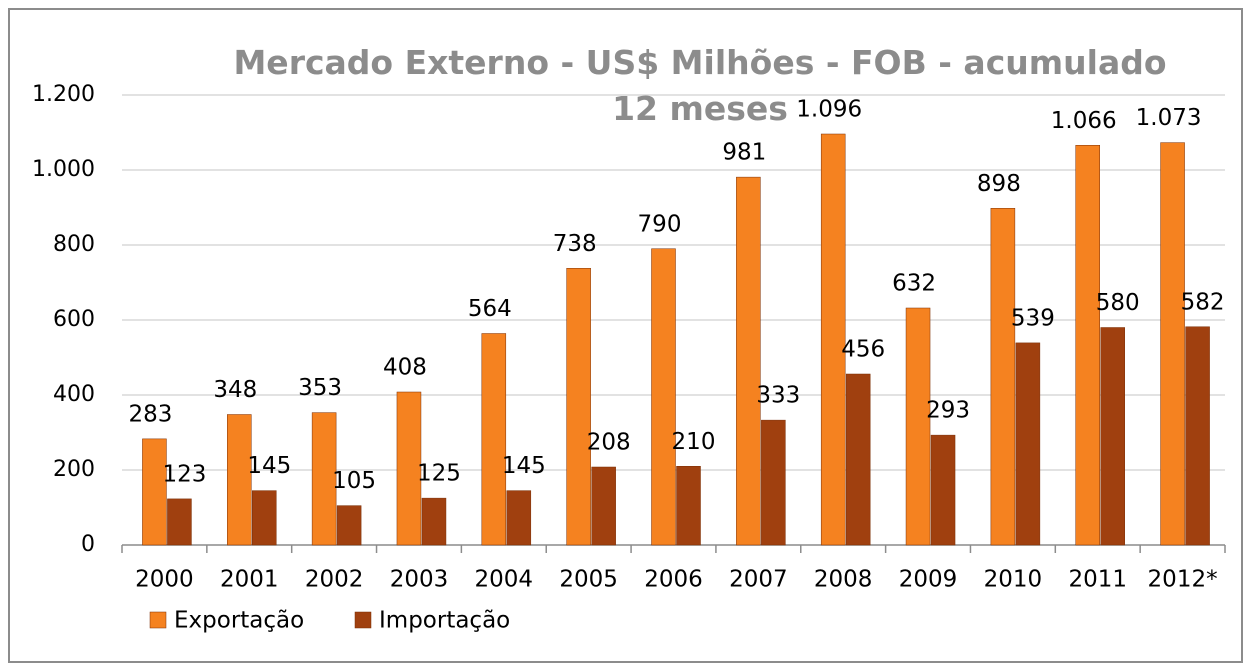 The image size is (1251, 671). I want to click on x-tick-label: 2004, so click(504, 580).